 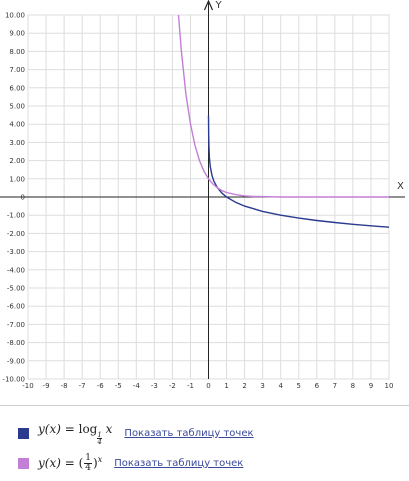 I want to click on legend-item-log: y(x) = log 1 4 x Показать таблицу точек, so click(x=136, y=433).